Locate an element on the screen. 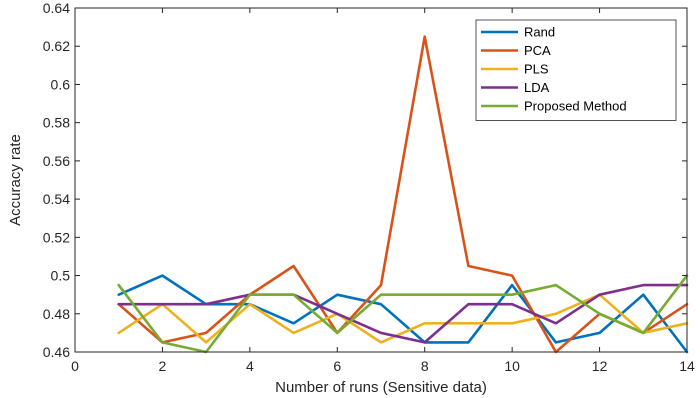  x-tick-label: 8 is located at coordinates (425, 366).